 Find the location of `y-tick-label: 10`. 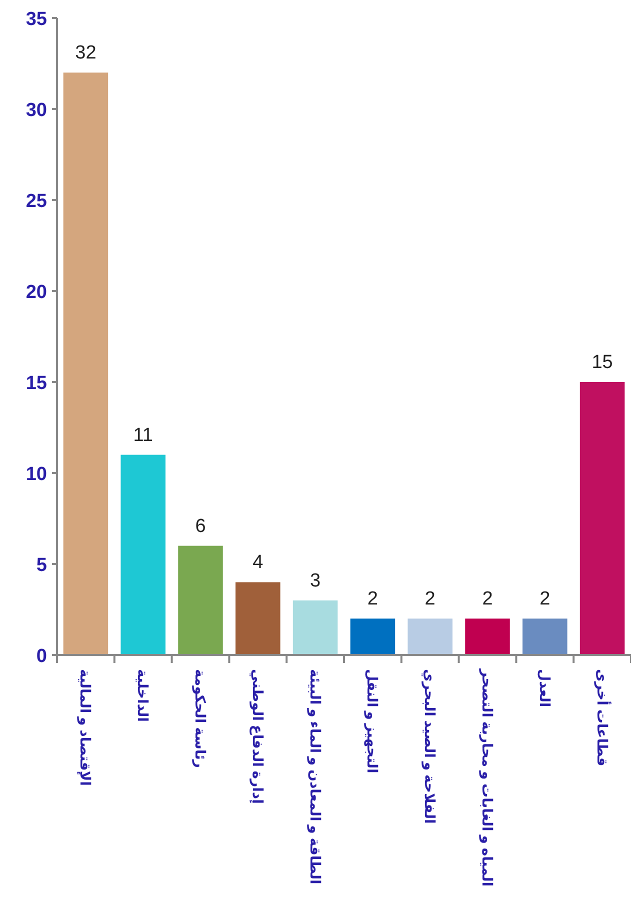

y-tick-label: 10 is located at coordinates (36, 474).